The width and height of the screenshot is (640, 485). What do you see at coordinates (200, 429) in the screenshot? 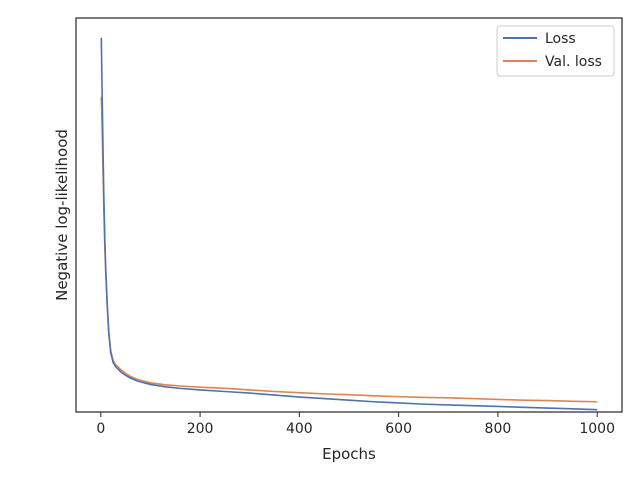
I see `x-tick-label: 200` at bounding box center [200, 429].